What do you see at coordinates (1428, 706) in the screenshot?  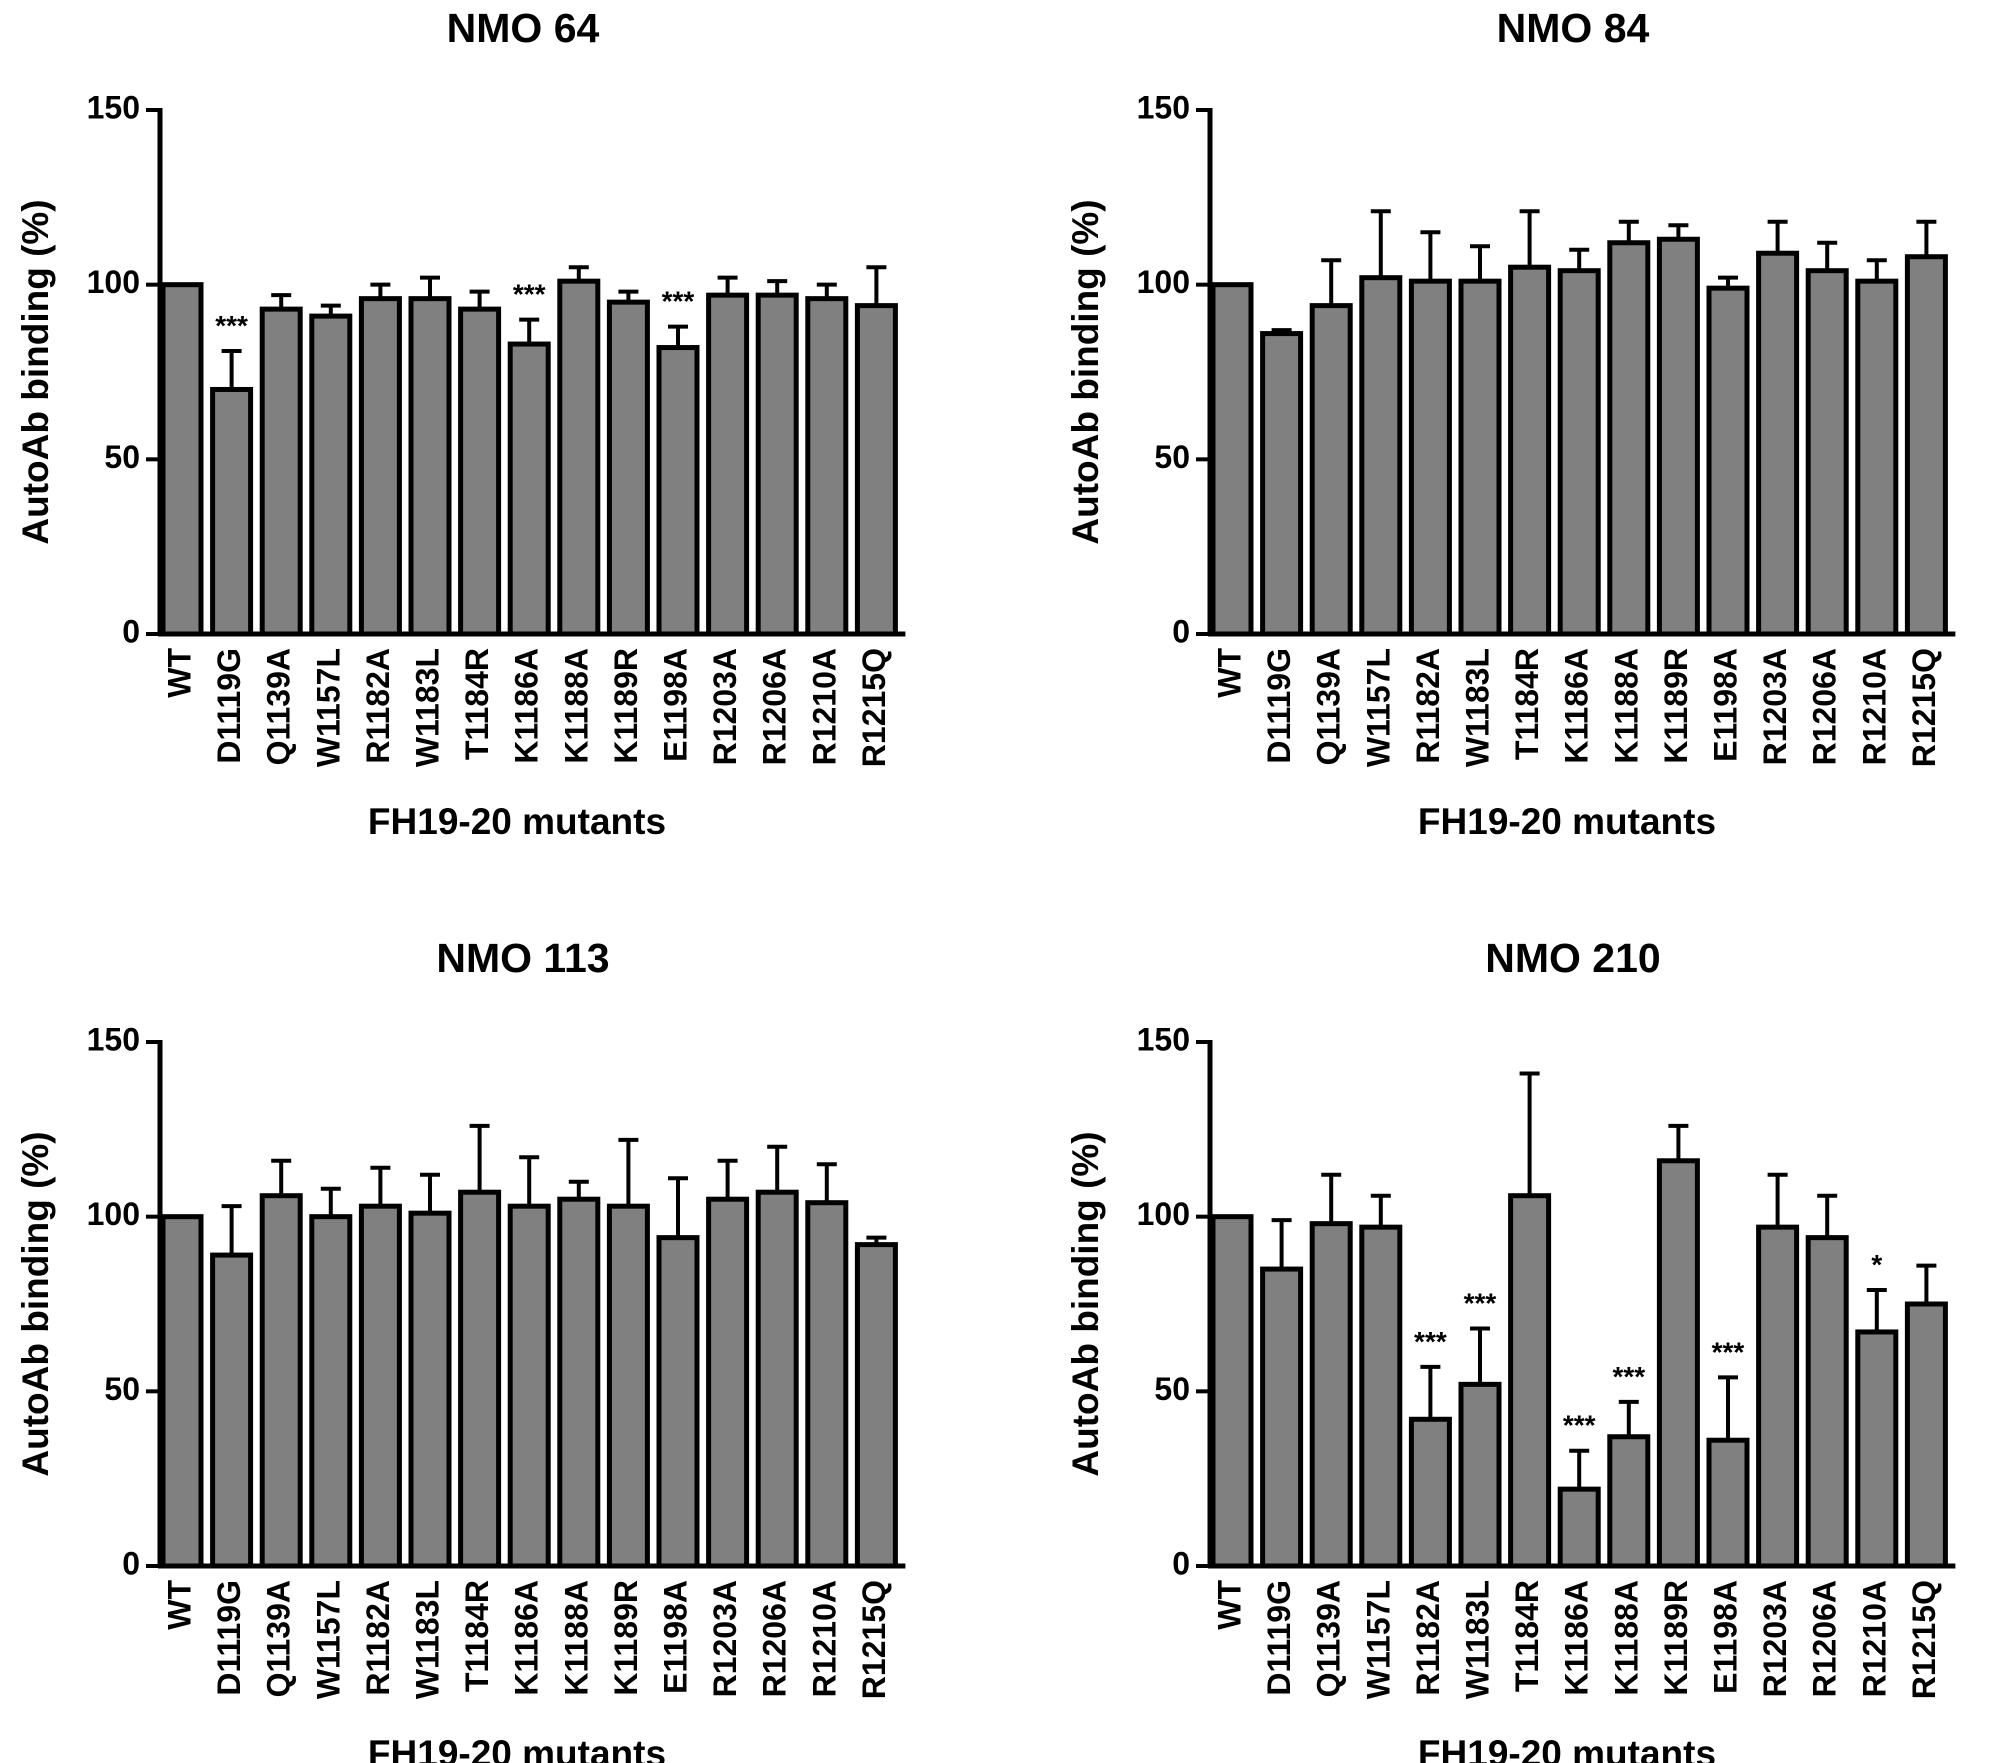 I see `x-tick-label: R1182A` at bounding box center [1428, 706].